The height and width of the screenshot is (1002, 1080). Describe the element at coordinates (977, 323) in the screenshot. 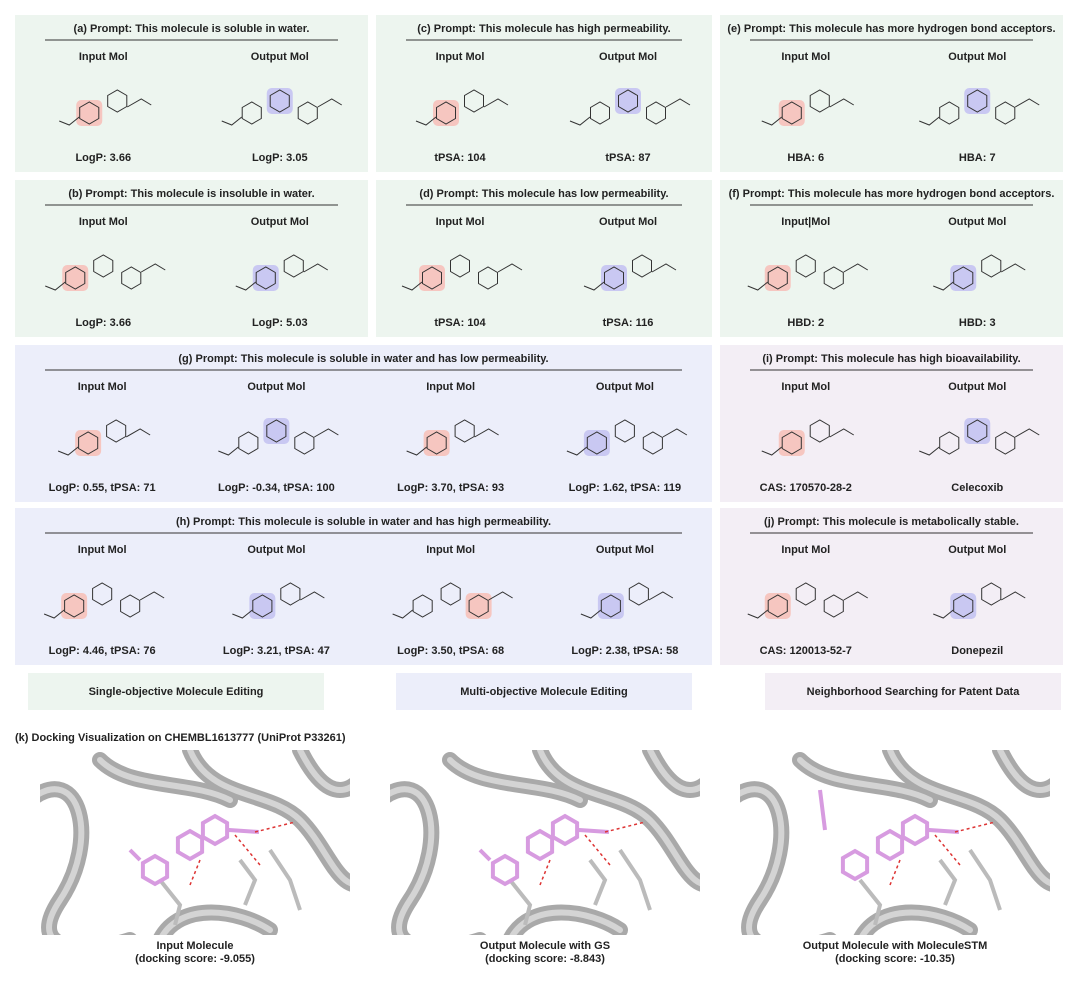

I see `mol-property: HBD: 3` at that location.